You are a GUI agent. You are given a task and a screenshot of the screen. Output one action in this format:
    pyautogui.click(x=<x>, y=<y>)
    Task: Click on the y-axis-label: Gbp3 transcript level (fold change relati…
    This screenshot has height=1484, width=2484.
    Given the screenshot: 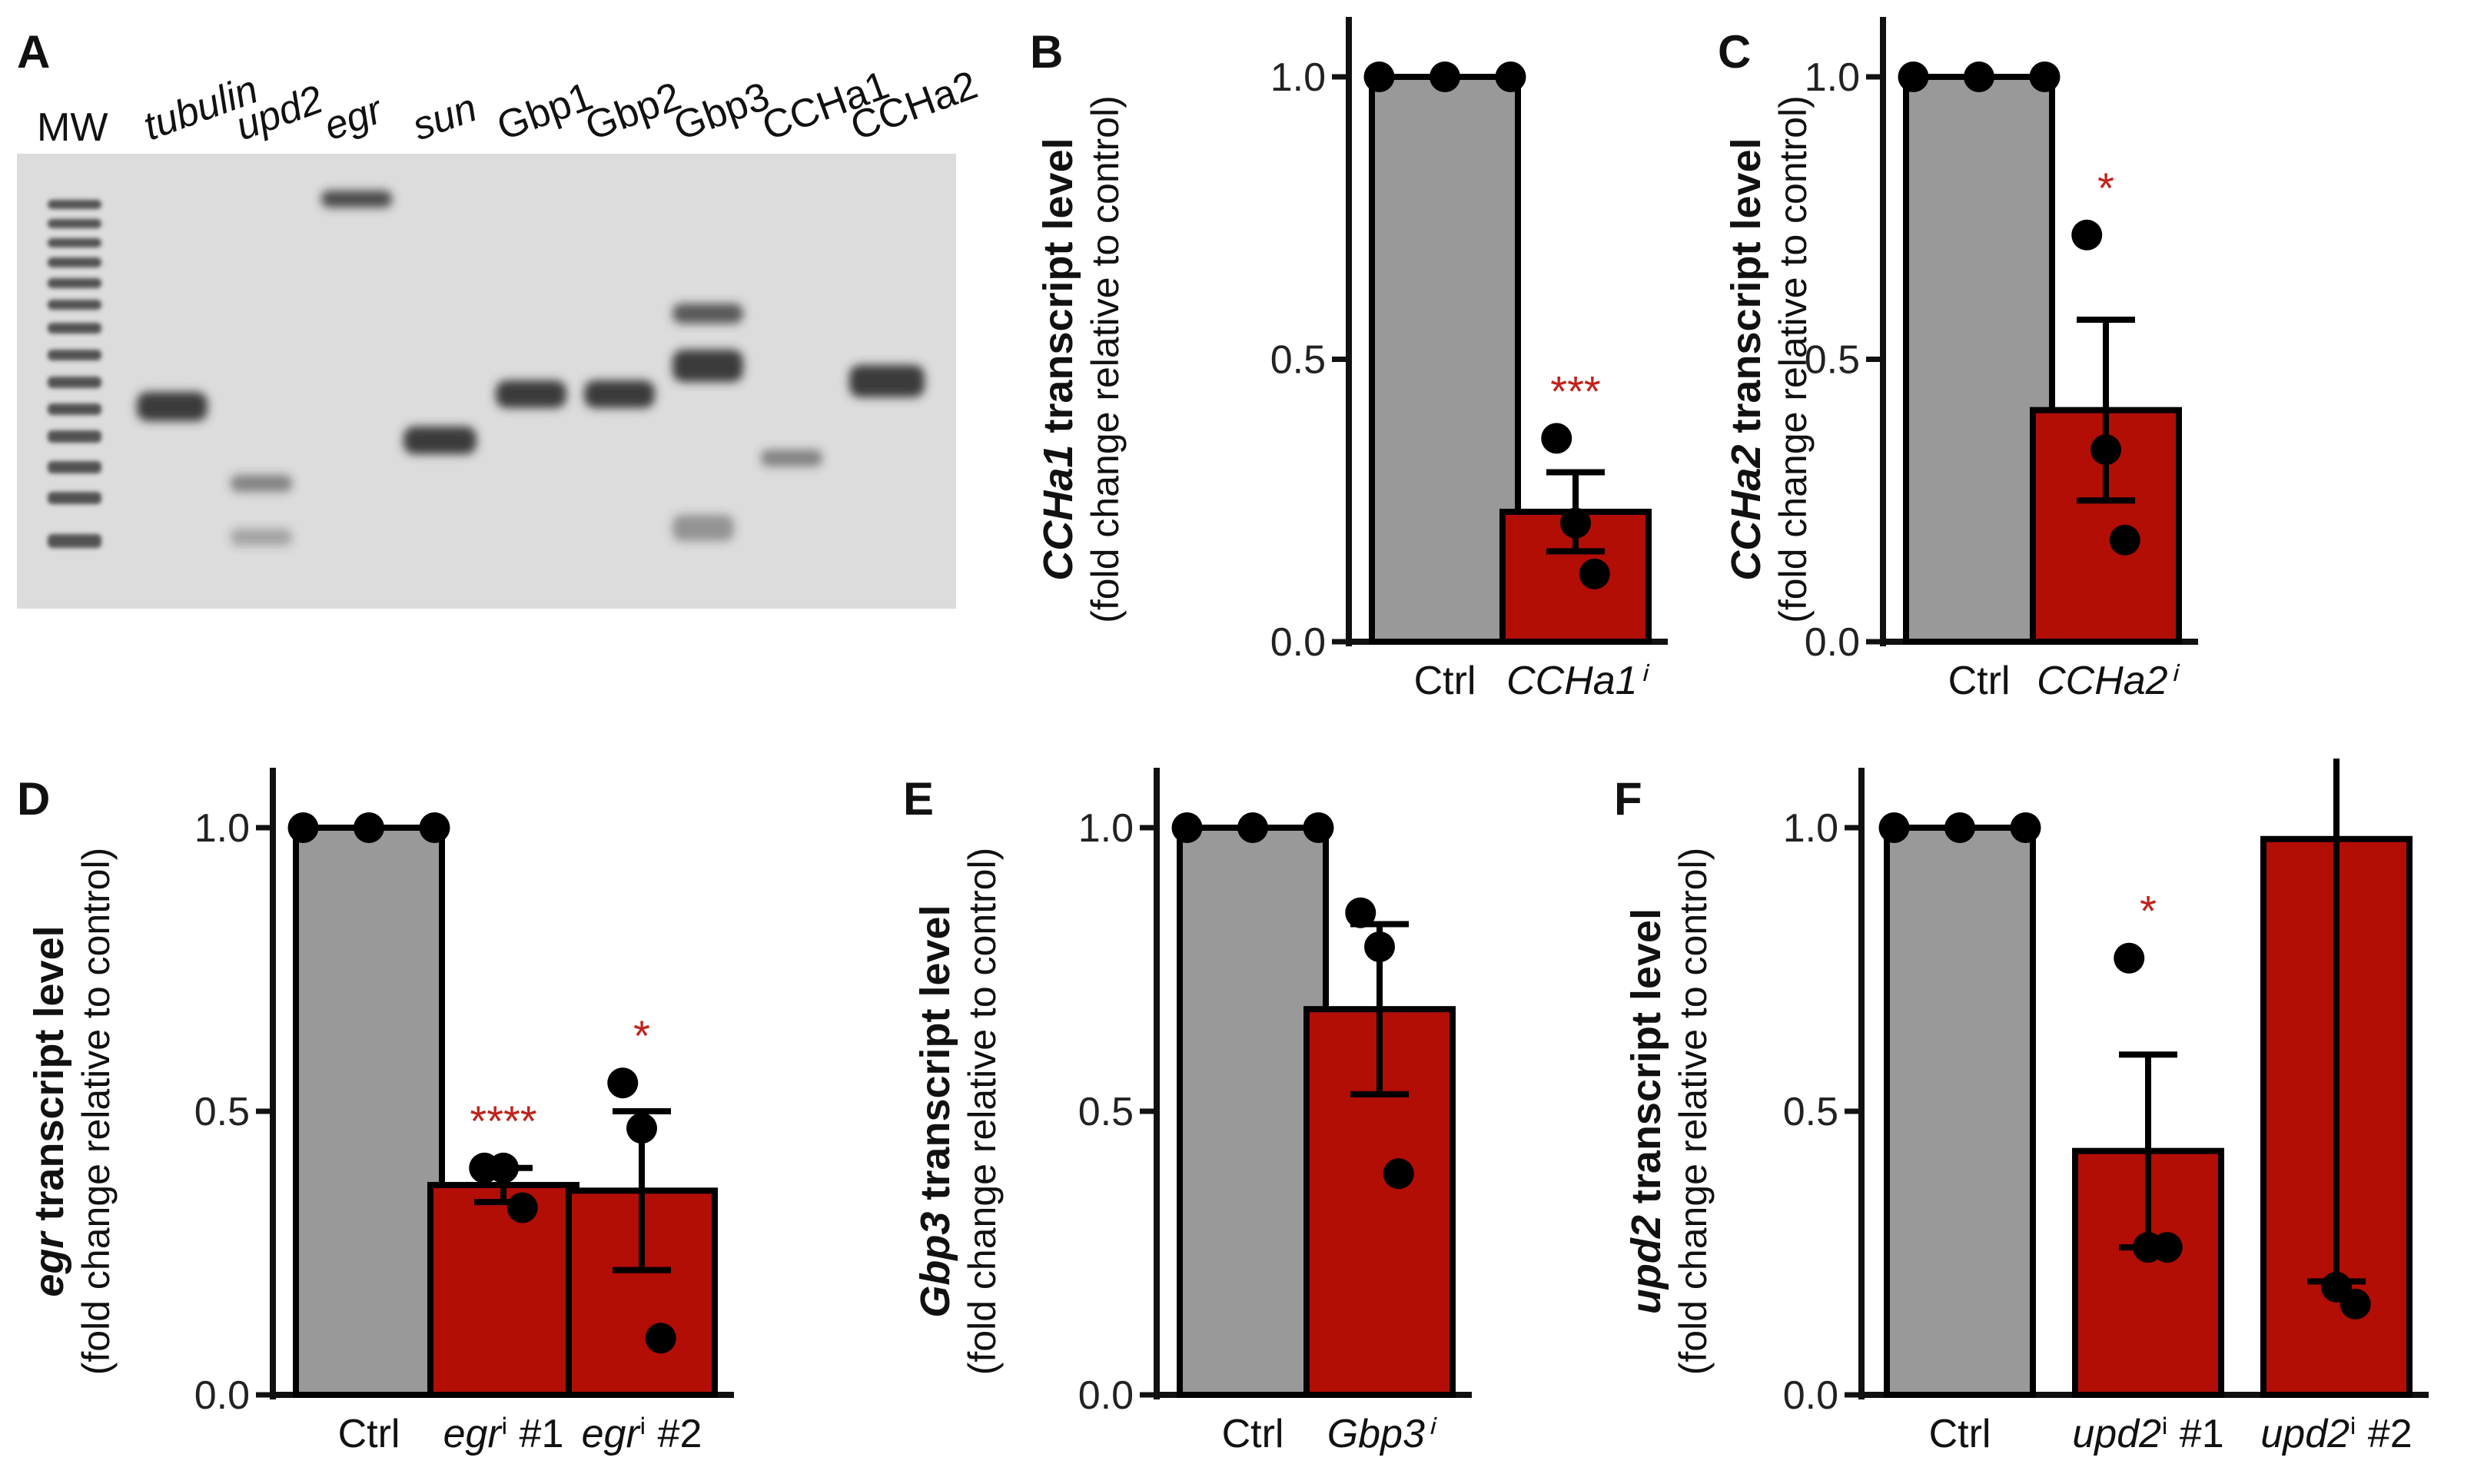 What is the action you would take?
    pyautogui.click(x=958, y=1111)
    